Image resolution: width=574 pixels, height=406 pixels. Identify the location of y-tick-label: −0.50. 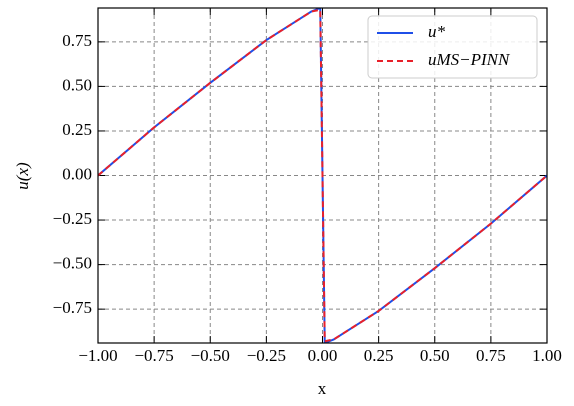
(72, 263).